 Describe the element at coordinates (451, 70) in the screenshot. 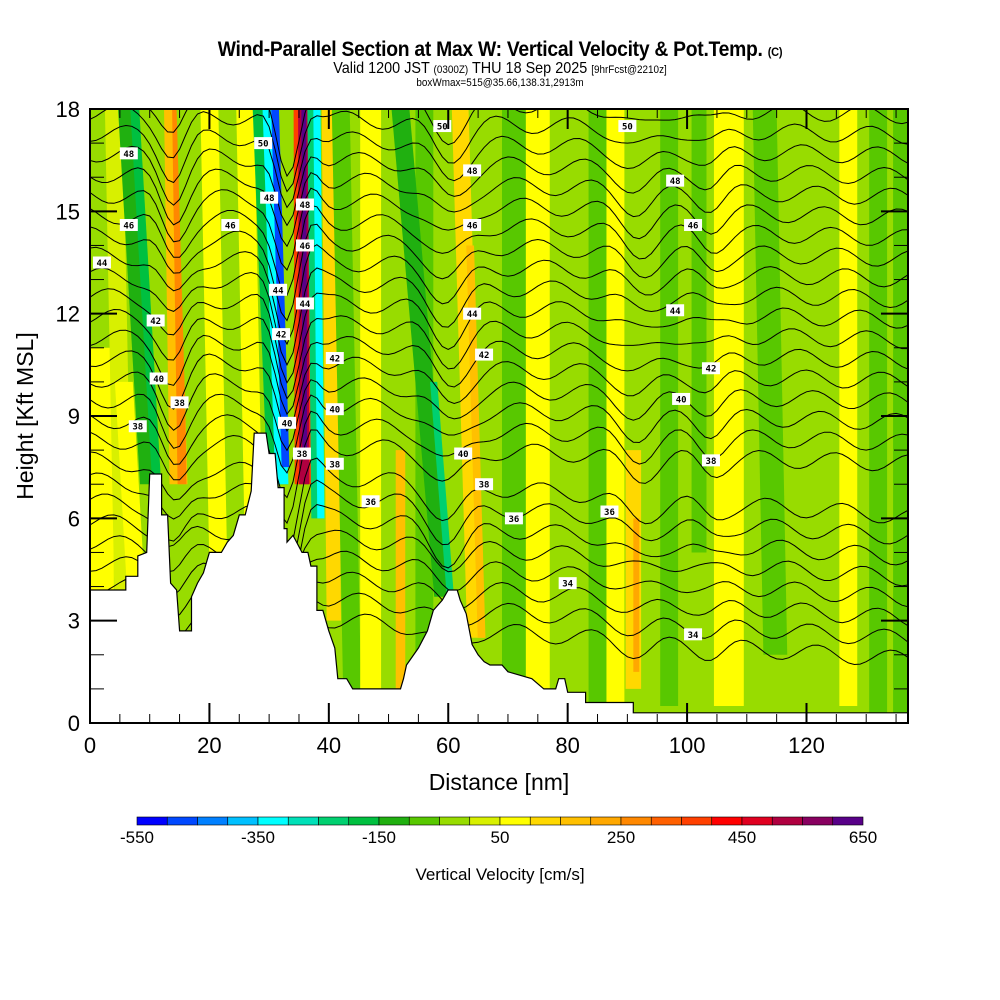

I see `valid-time-utc: (0300Z)` at that location.